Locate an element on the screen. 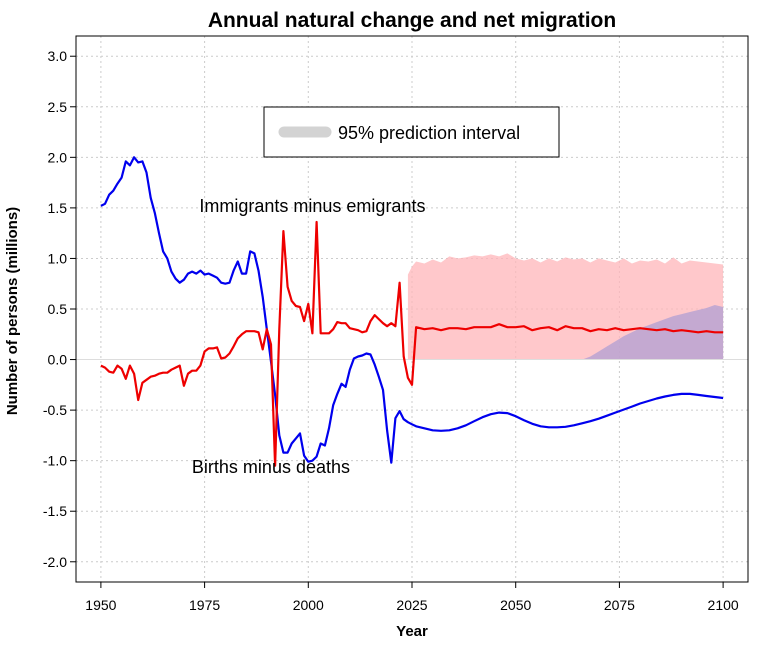  chart-title: Annual natural change and net migration is located at coordinates (412, 20).